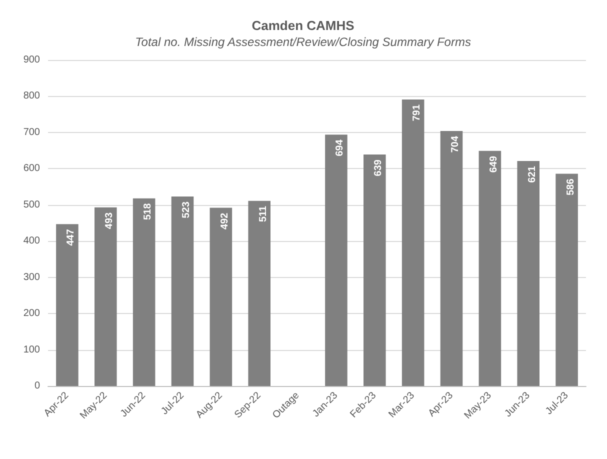  What do you see at coordinates (303, 42) in the screenshot?
I see `chart-subtitle: Total no. Missing Assessment/Review/Closing Summary Forms` at bounding box center [303, 42].